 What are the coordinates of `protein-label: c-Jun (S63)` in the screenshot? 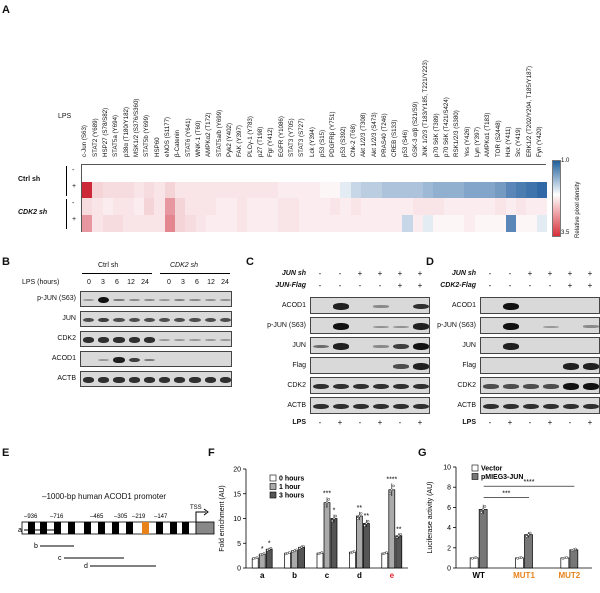 It's located at (85, 141).